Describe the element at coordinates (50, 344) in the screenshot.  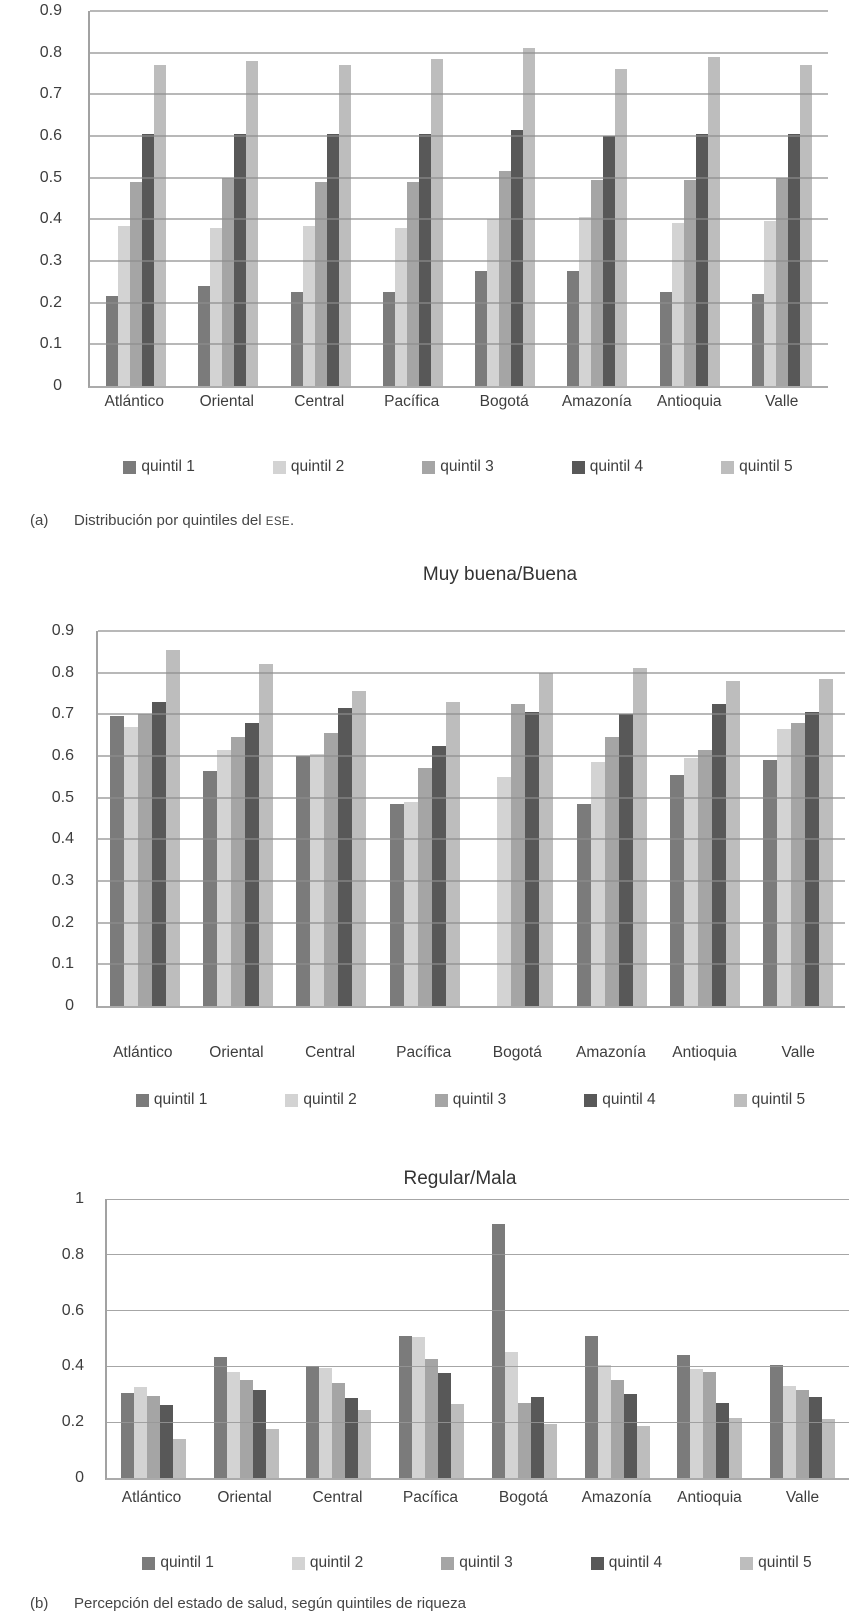
I see `y-tick-label: 0.1` at that location.